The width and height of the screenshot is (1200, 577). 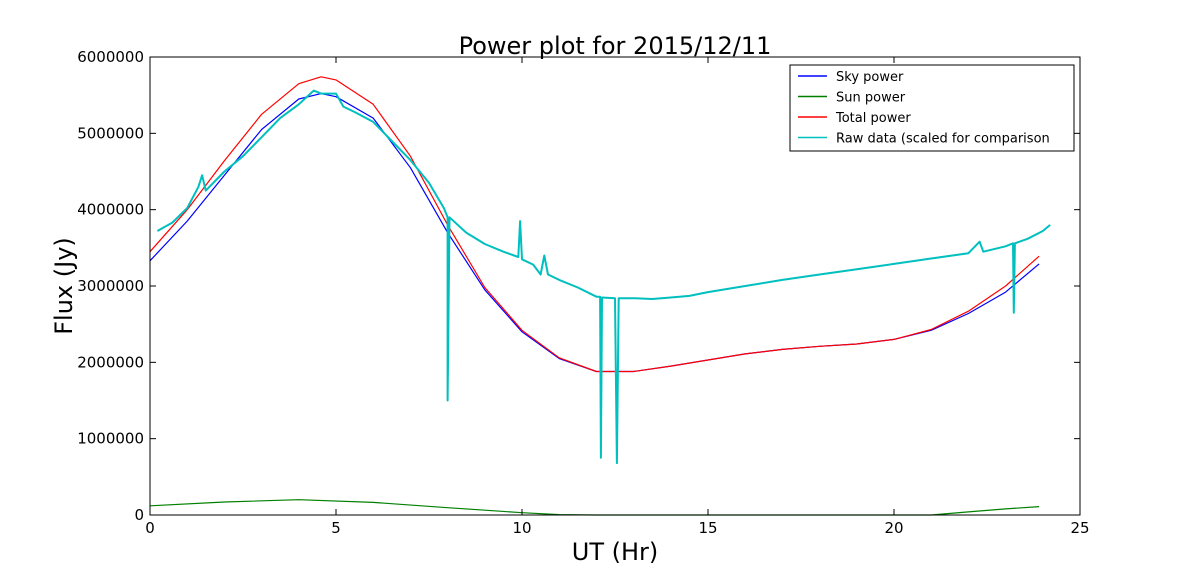 I want to click on y-tick-label: 0, so click(x=139, y=515).